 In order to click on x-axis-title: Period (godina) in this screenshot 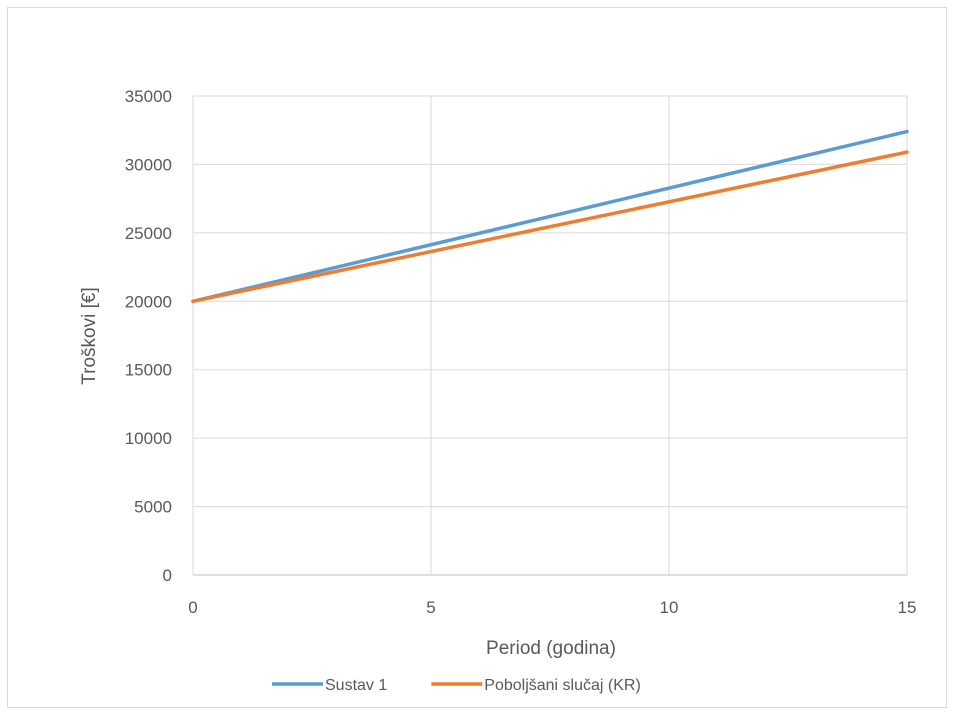, I will do `click(551, 648)`.